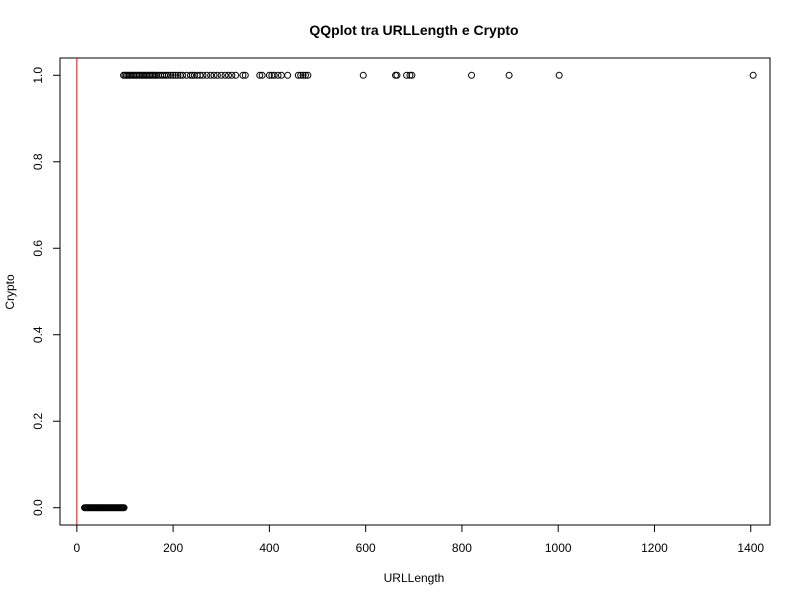 Image resolution: width=800 pixels, height=600 pixels. I want to click on y-tick-label: 1.0, so click(38, 75).